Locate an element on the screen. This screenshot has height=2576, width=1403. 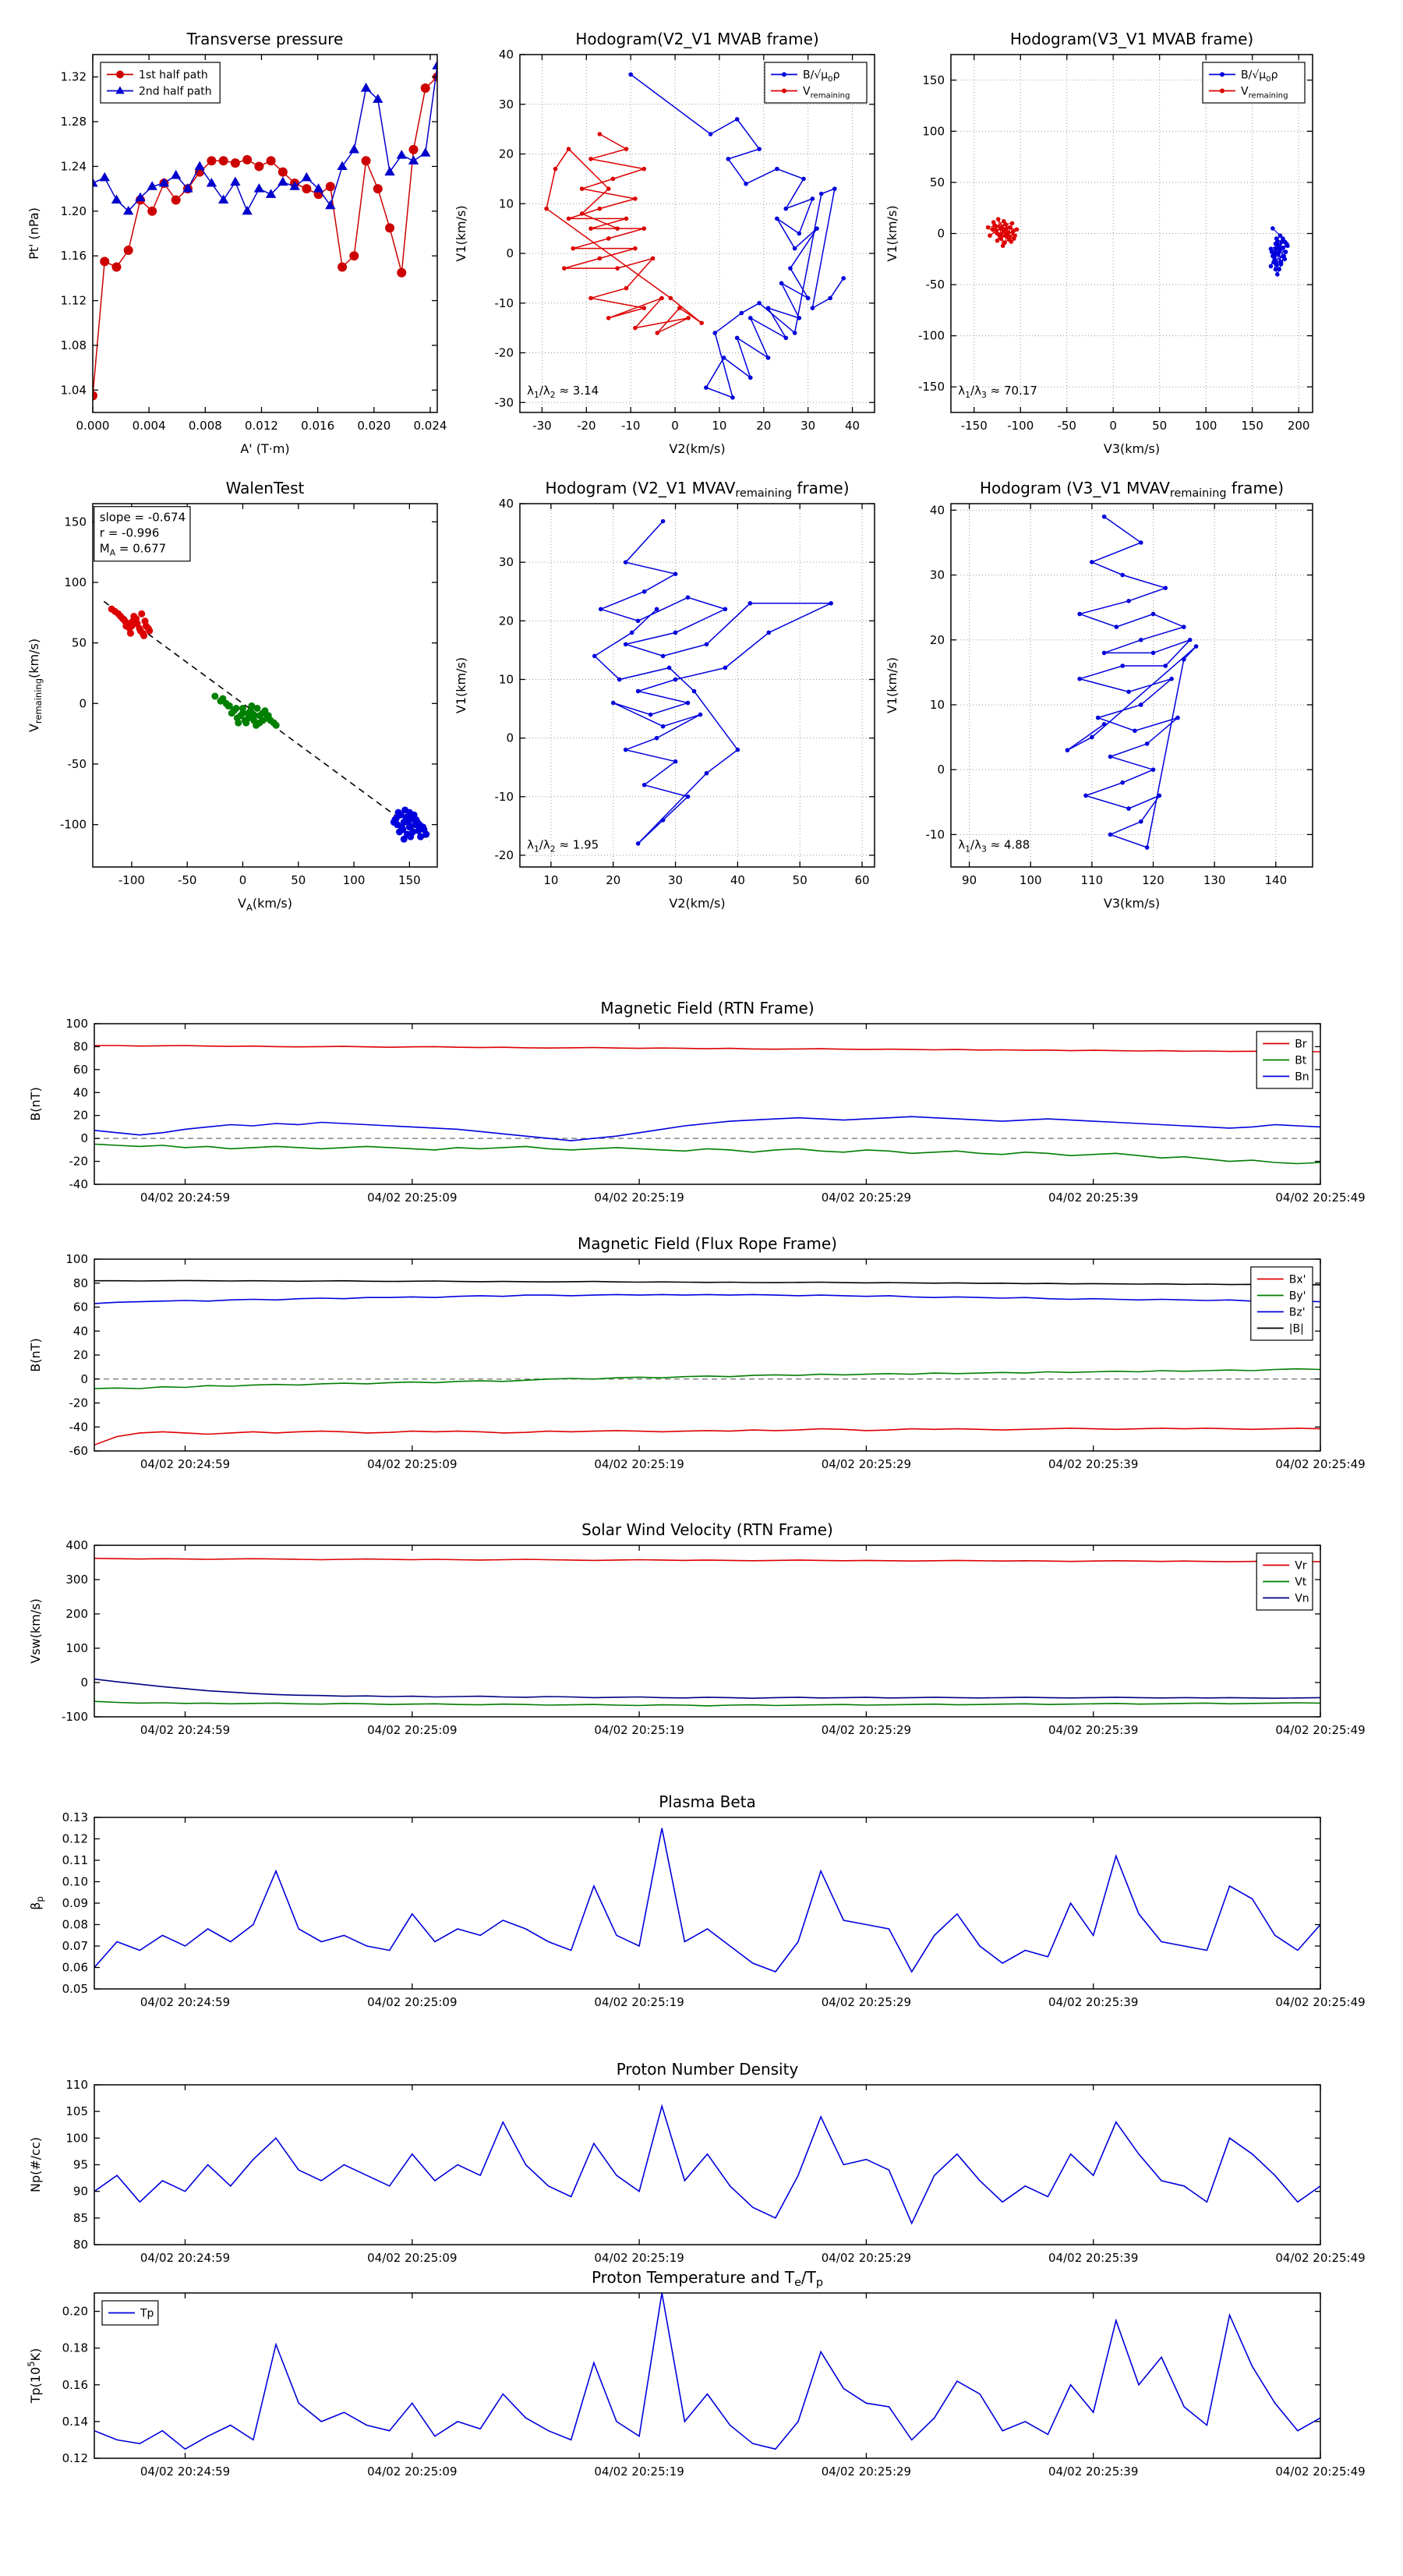
y-tick-label: -100 is located at coordinates (75, 1717).